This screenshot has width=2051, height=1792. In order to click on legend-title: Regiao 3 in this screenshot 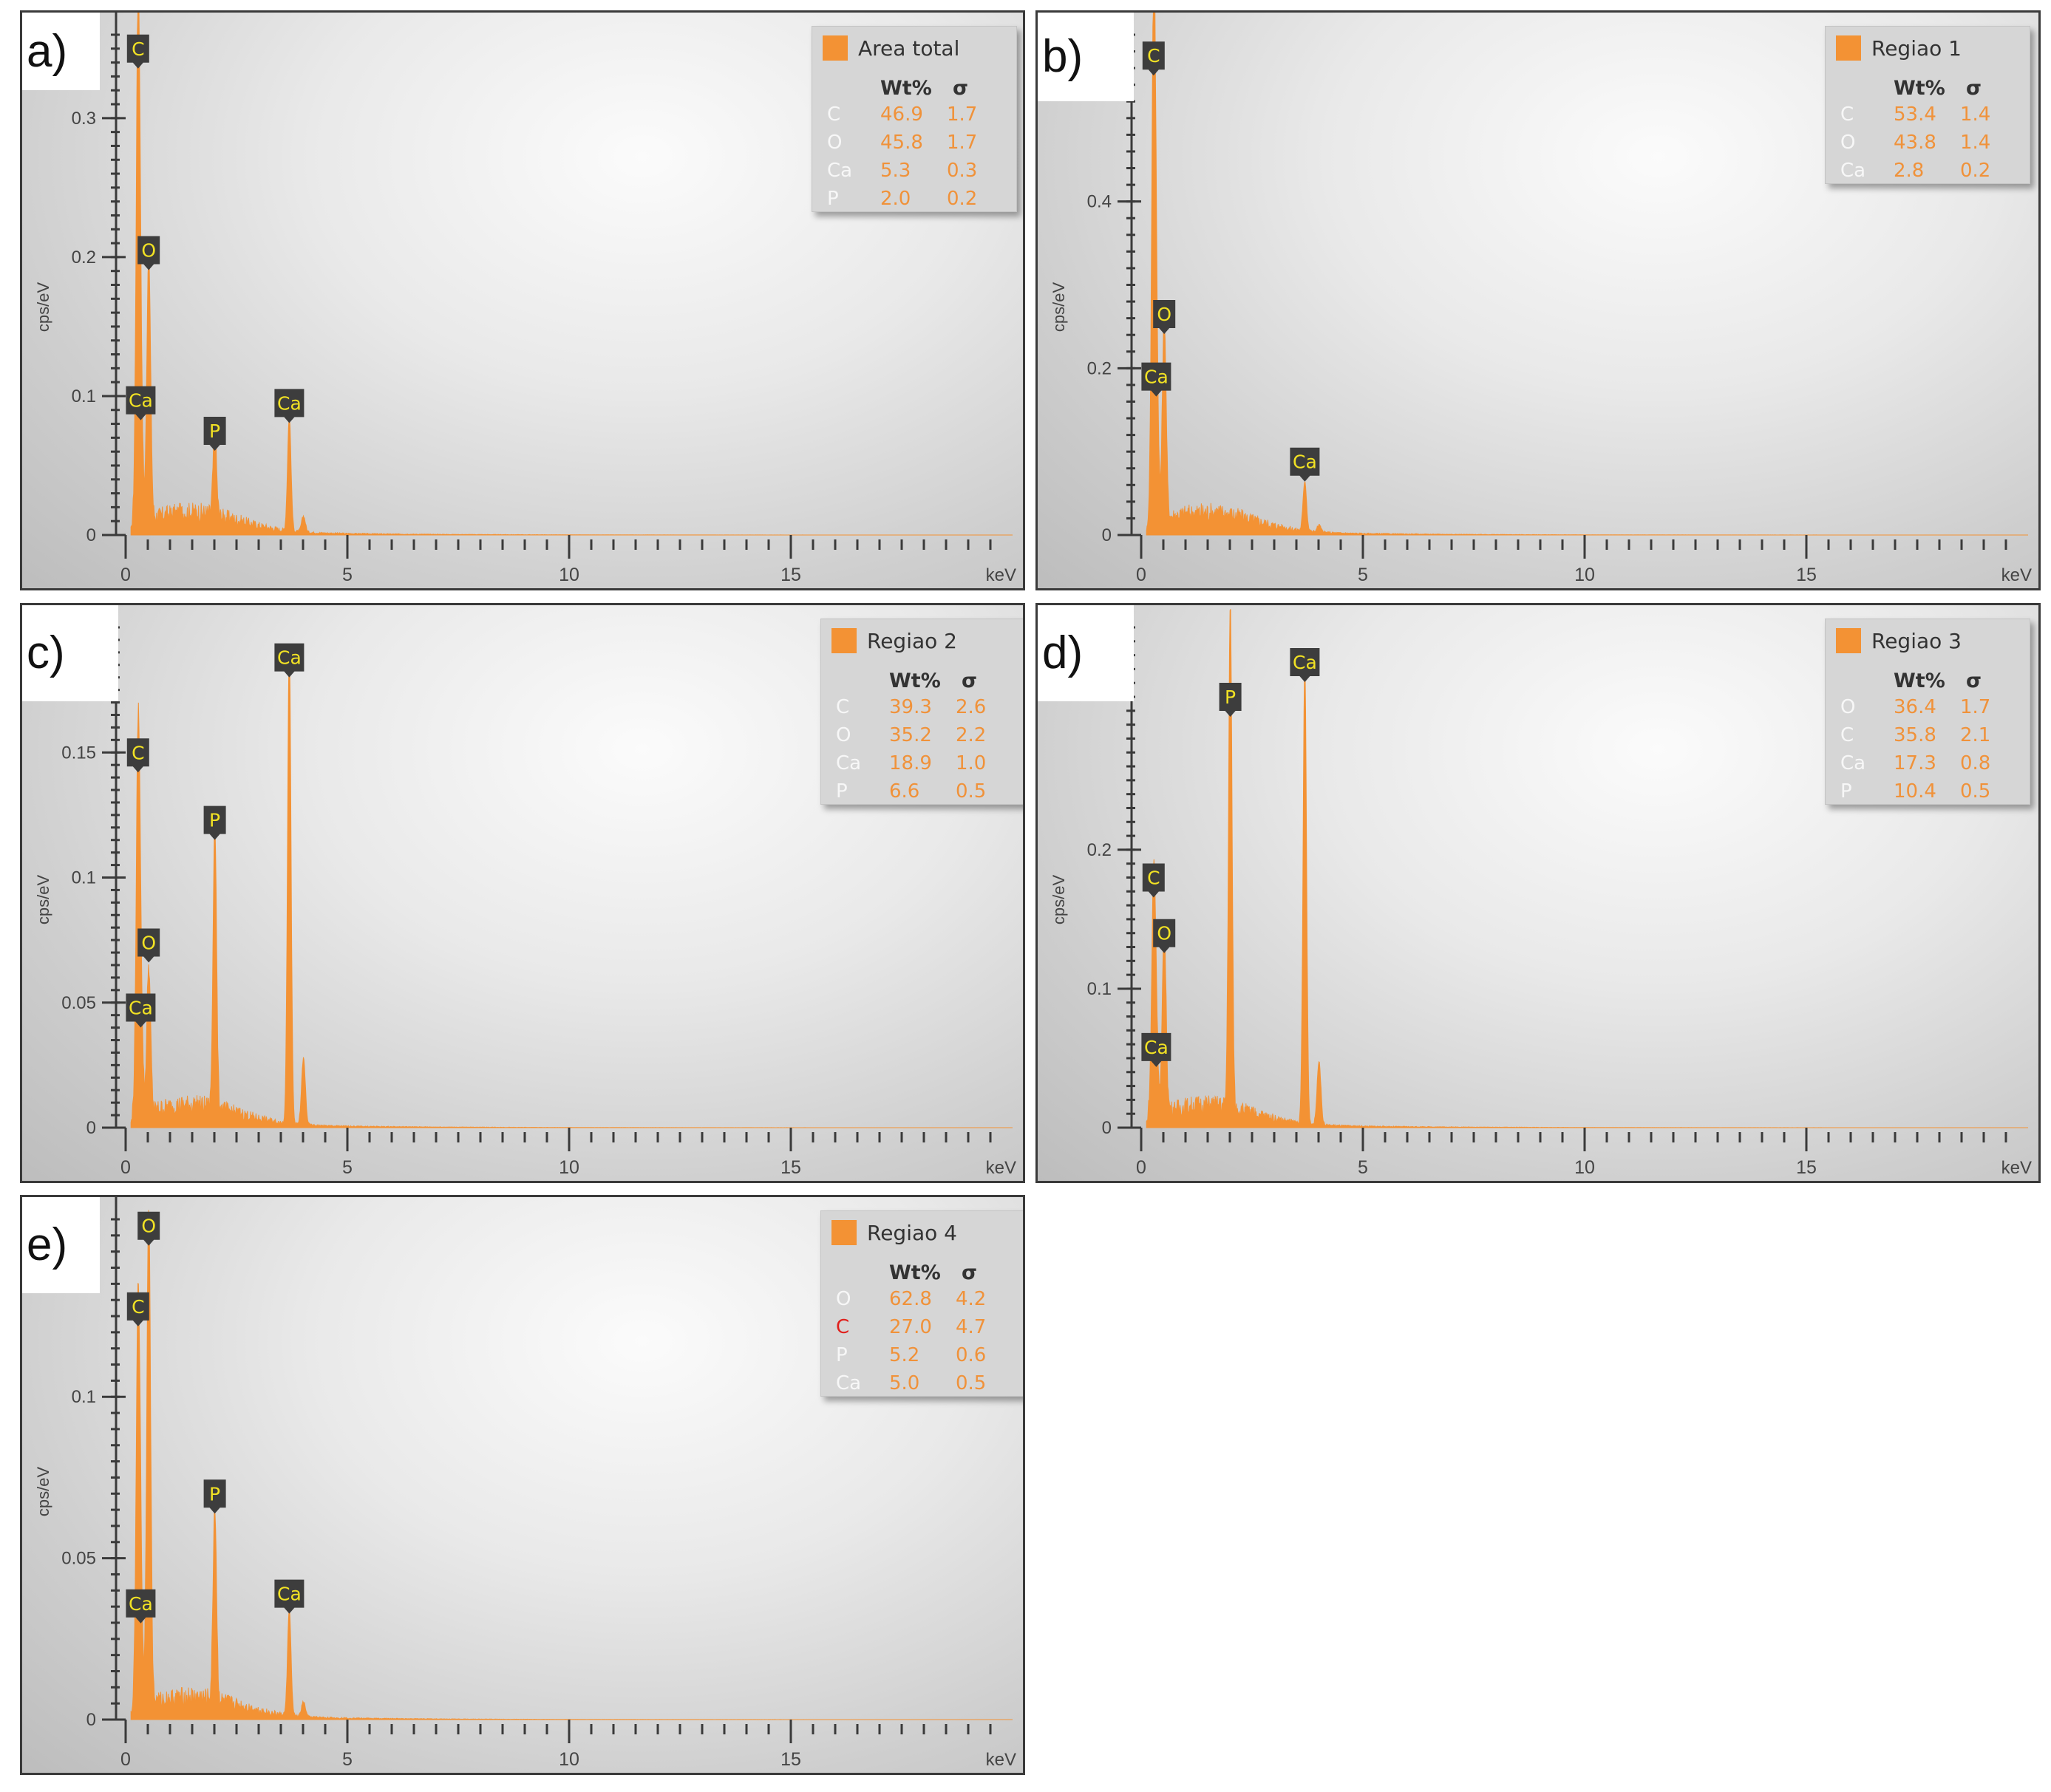, I will do `click(1916, 640)`.